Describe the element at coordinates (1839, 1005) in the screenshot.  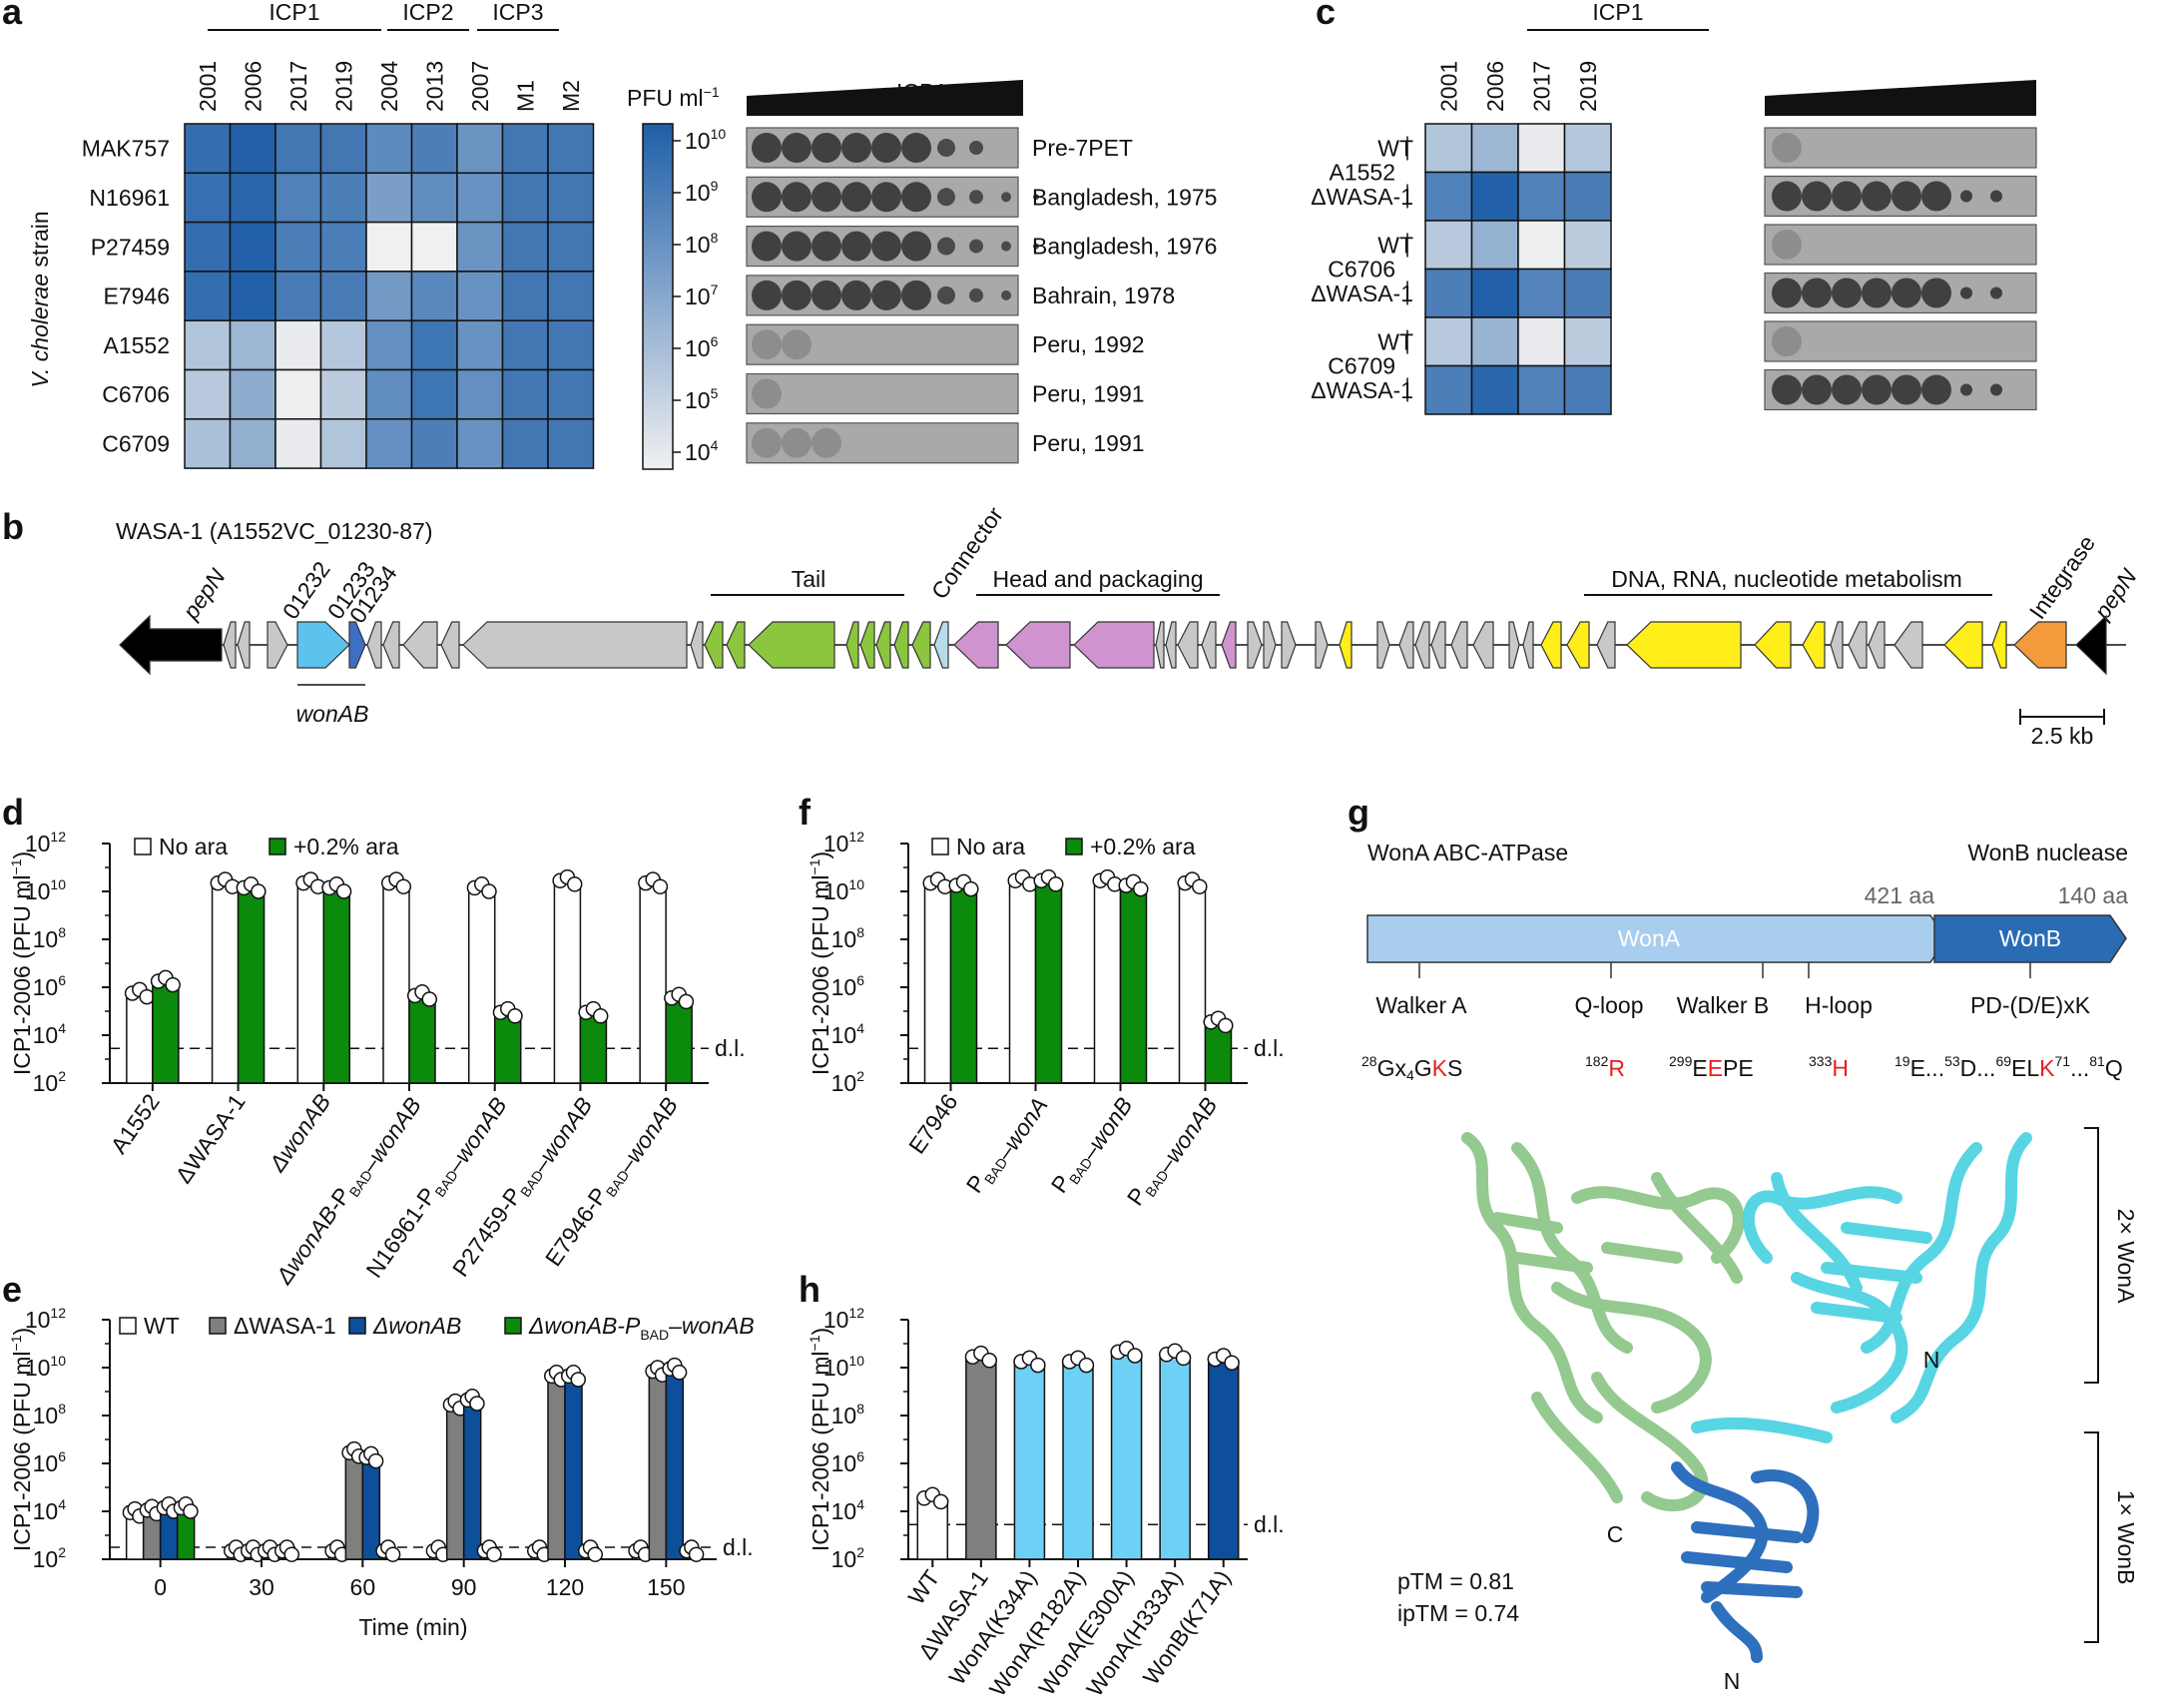
I see `motif-h-loop: H-loop` at that location.